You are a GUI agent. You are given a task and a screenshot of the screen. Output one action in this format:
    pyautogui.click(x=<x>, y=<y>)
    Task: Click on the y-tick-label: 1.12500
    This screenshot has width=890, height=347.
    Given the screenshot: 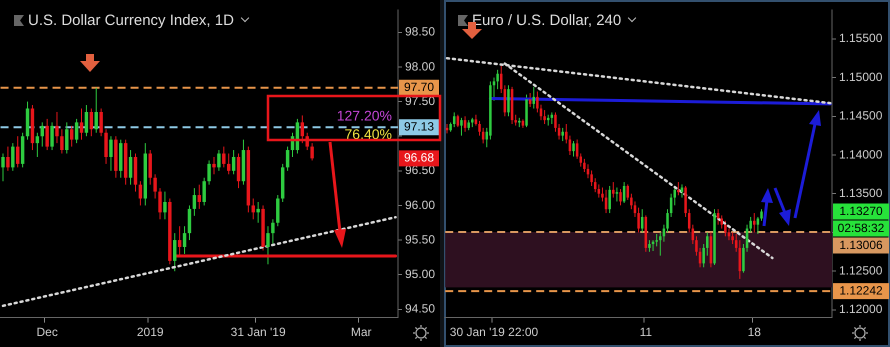 What is the action you would take?
    pyautogui.click(x=861, y=270)
    